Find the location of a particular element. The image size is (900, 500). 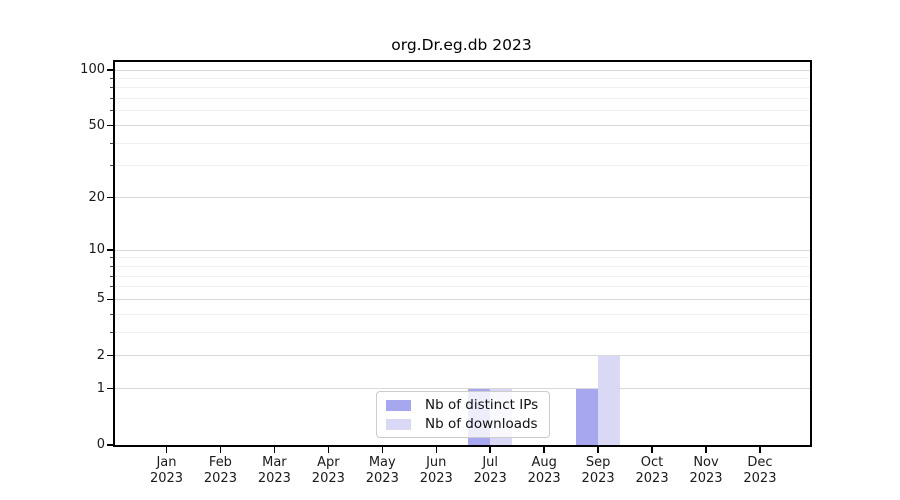

x-tick-label: Jun 2023 is located at coordinates (436, 470).